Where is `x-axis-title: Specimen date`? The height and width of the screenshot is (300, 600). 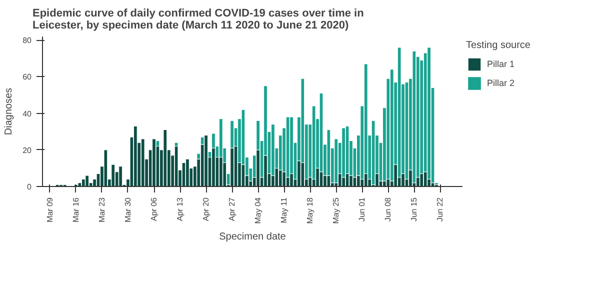 x-axis-title: Specimen date is located at coordinates (252, 237).